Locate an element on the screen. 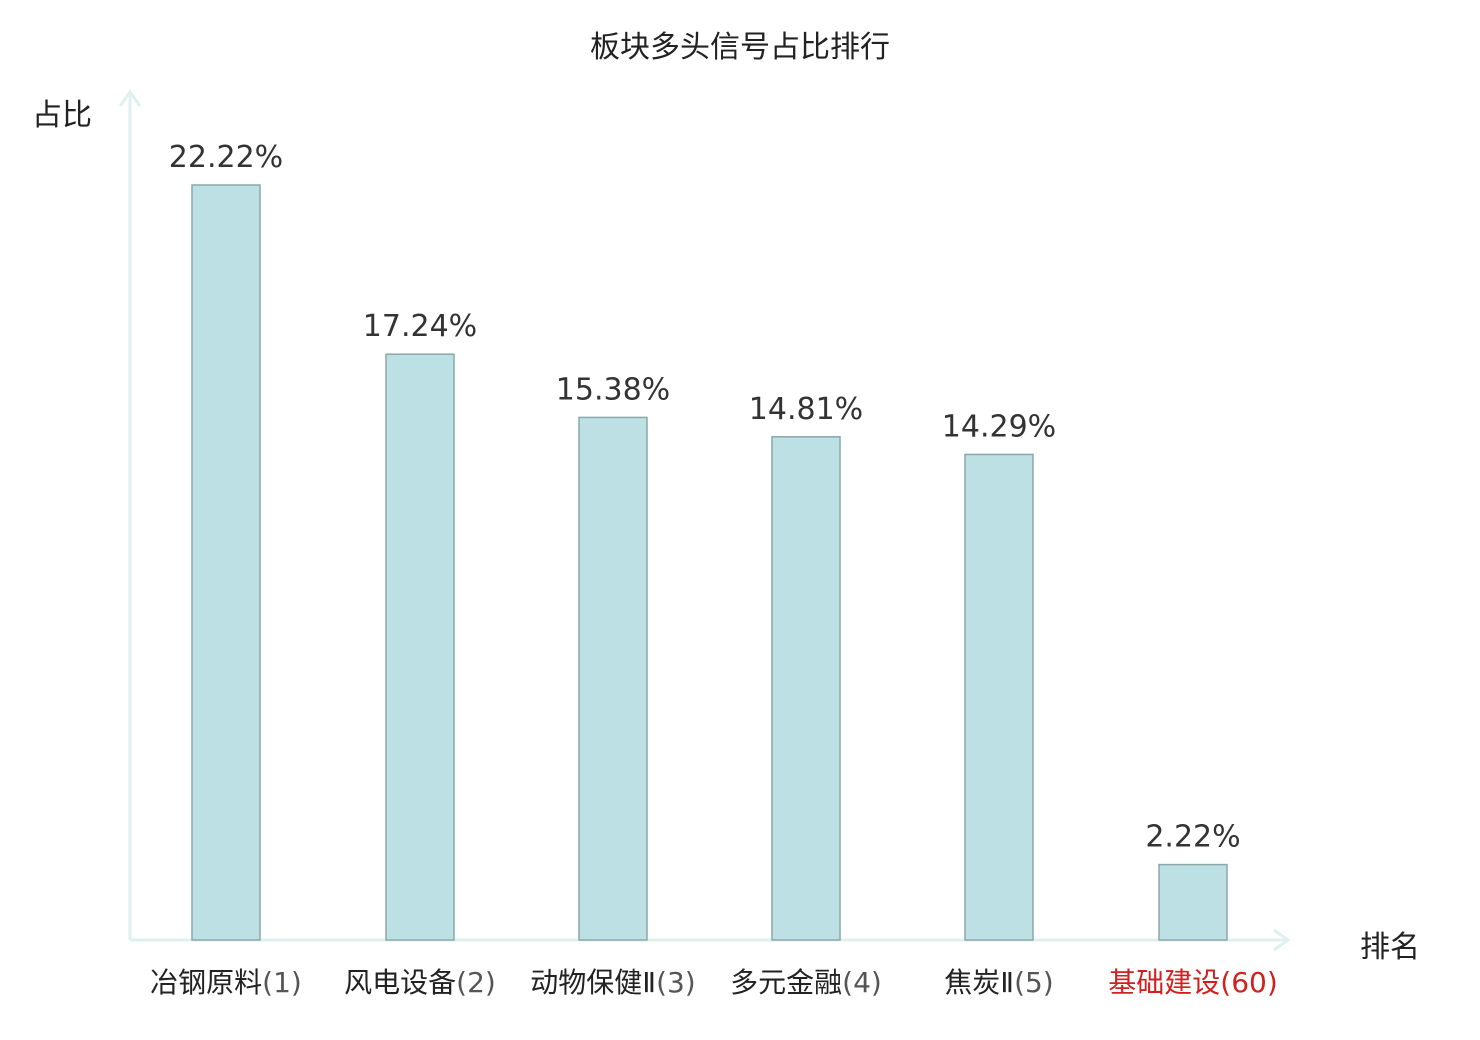 The height and width of the screenshot is (1040, 1480). category-rank: (4) is located at coordinates (862, 982).